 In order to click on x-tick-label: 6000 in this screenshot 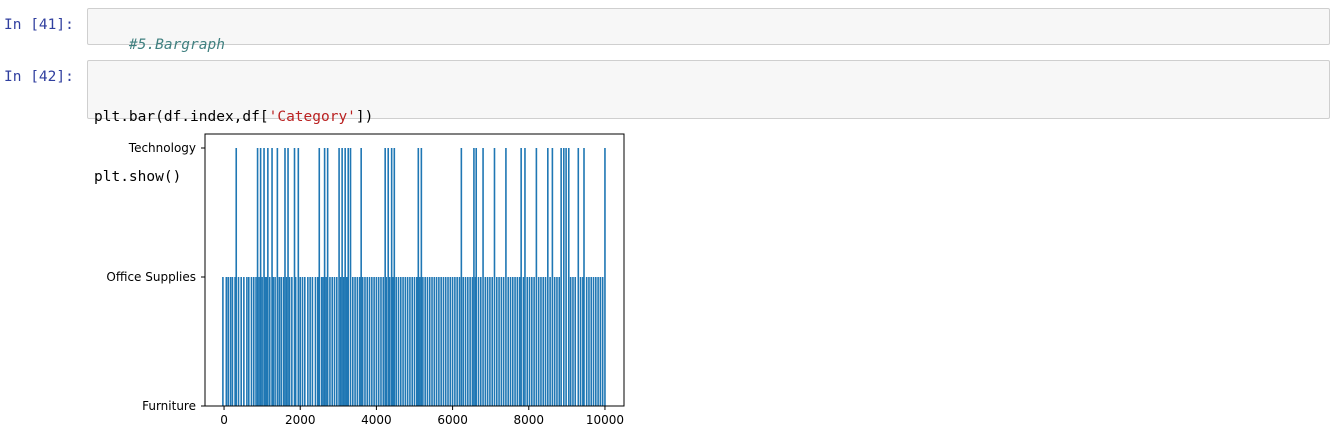, I will do `click(452, 420)`.